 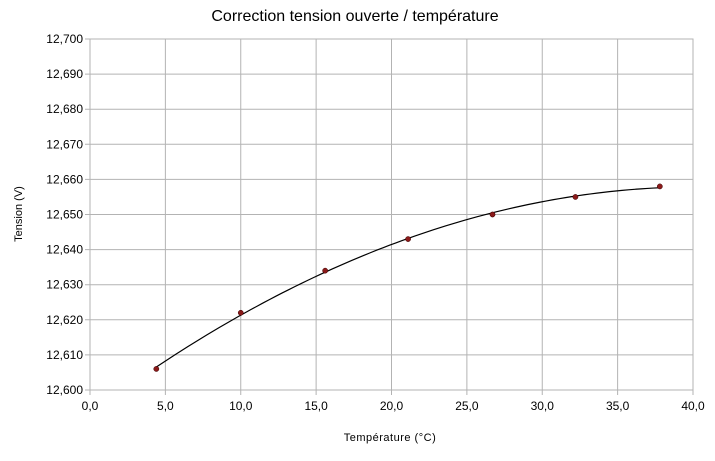 What do you see at coordinates (354, 16) in the screenshot?
I see `chart-title: Correction tension ouverte / température` at bounding box center [354, 16].